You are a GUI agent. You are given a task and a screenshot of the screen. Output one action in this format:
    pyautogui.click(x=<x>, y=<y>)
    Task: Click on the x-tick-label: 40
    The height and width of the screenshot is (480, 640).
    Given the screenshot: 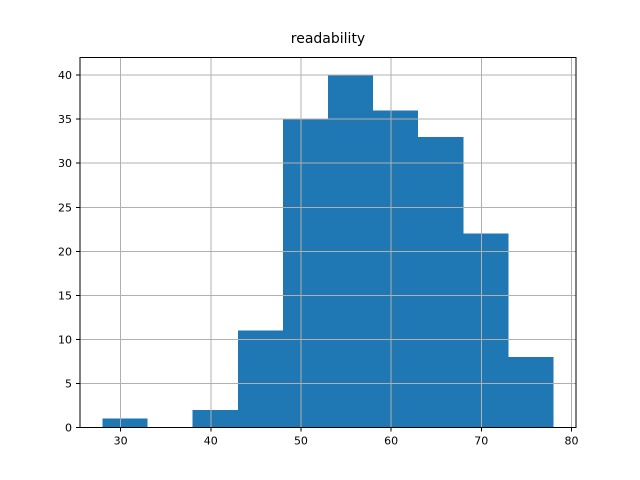 What is the action you would take?
    pyautogui.click(x=211, y=441)
    